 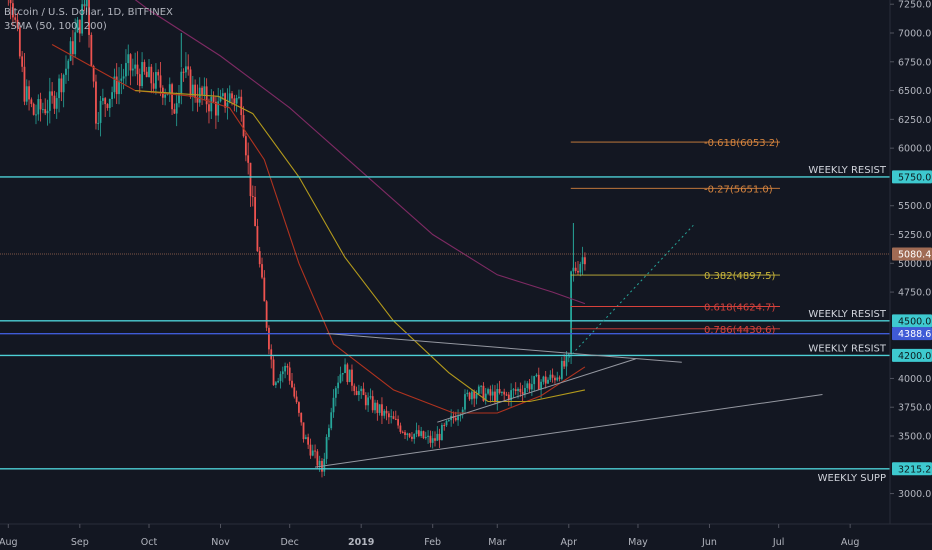 I want to click on weekly-level-label: WEEKLY SUPP, so click(x=852, y=478).